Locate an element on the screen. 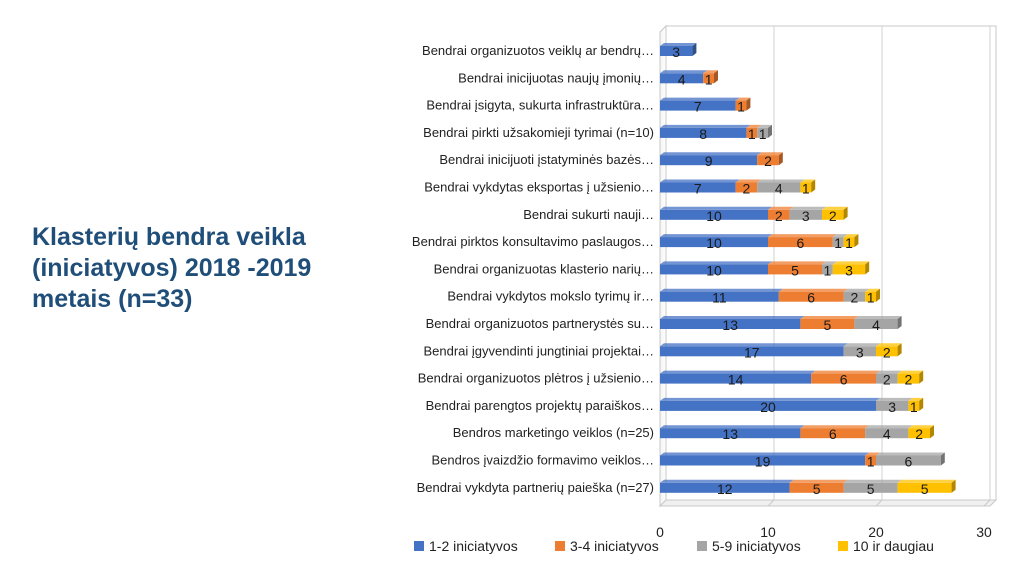 The height and width of the screenshot is (576, 1024). data-label: 13 is located at coordinates (730, 325).